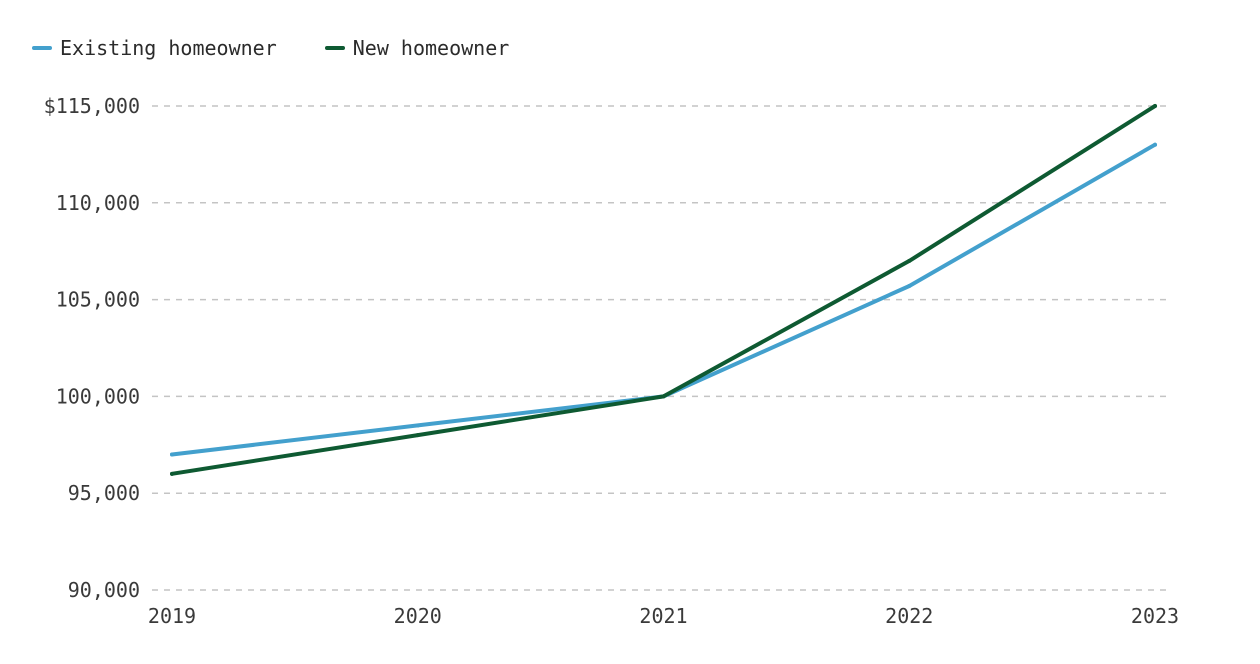 This screenshot has height=664, width=1260. I want to click on data-point-new-homeowner-2019, so click(172, 473).